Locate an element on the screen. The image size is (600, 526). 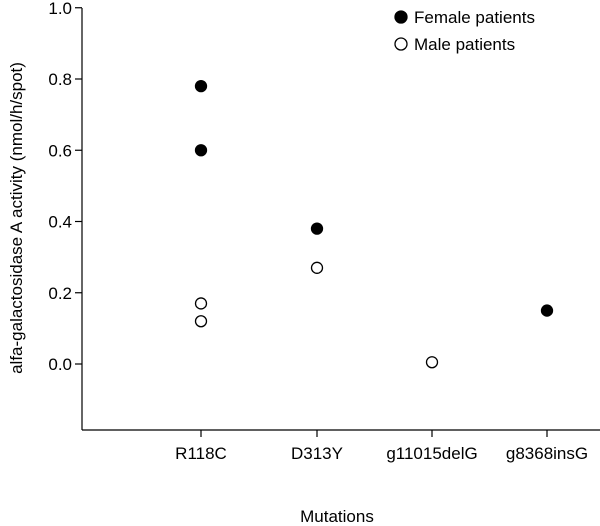
legend-label: Male patients is located at coordinates (464, 44).